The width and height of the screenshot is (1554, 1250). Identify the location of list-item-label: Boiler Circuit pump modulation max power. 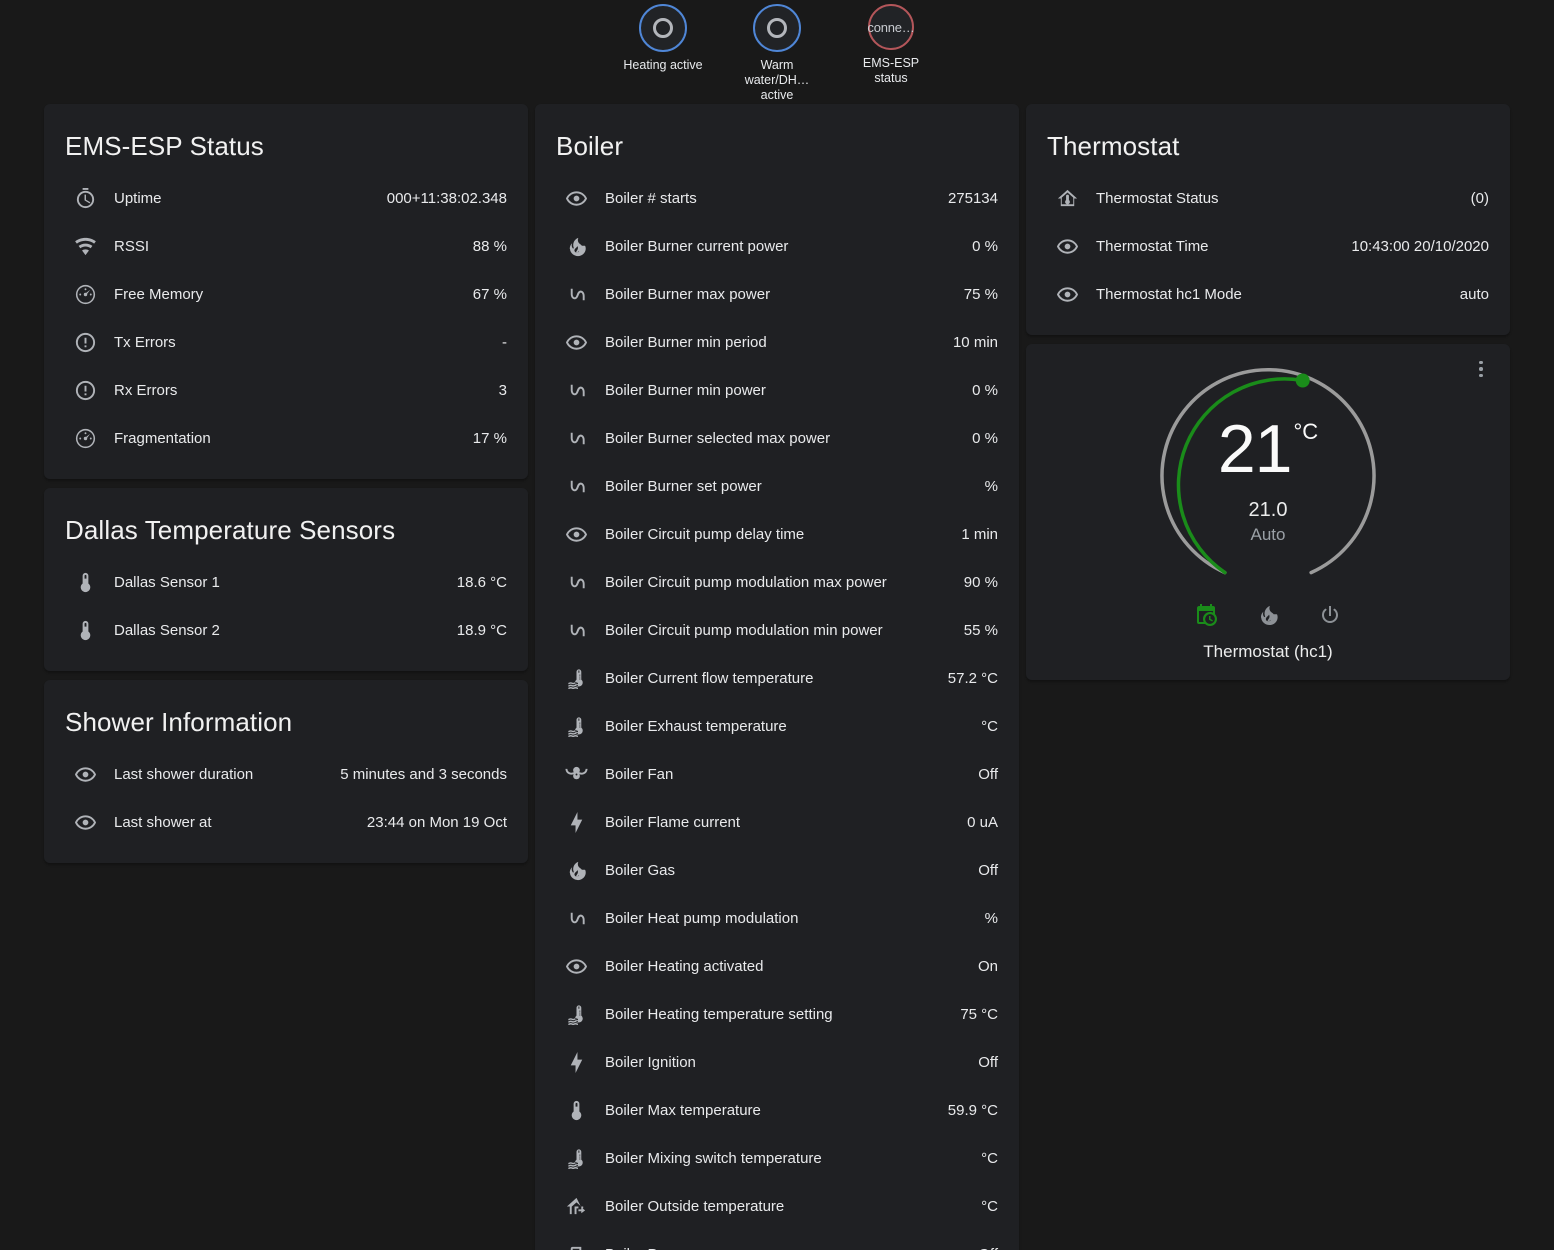
(746, 582).